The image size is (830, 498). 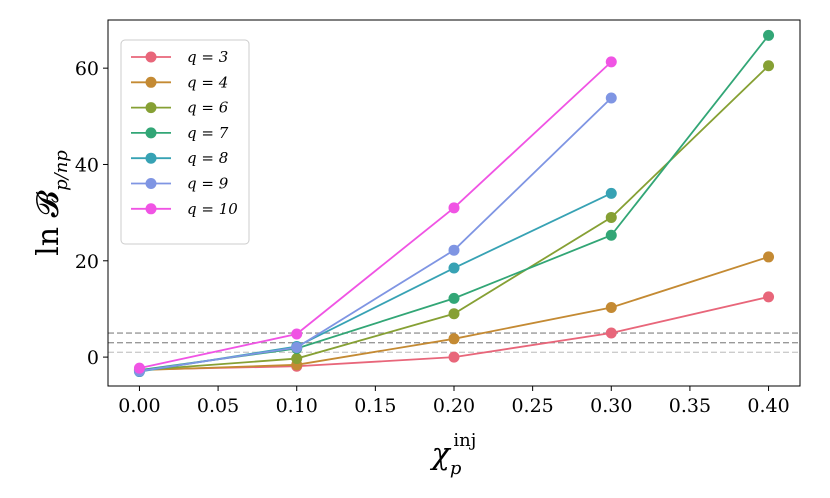 I want to click on x-axis: 0.00 0.05 0.10 0.15 0.20 0.25 0.30 0.35 0.40, so click(x=454, y=401).